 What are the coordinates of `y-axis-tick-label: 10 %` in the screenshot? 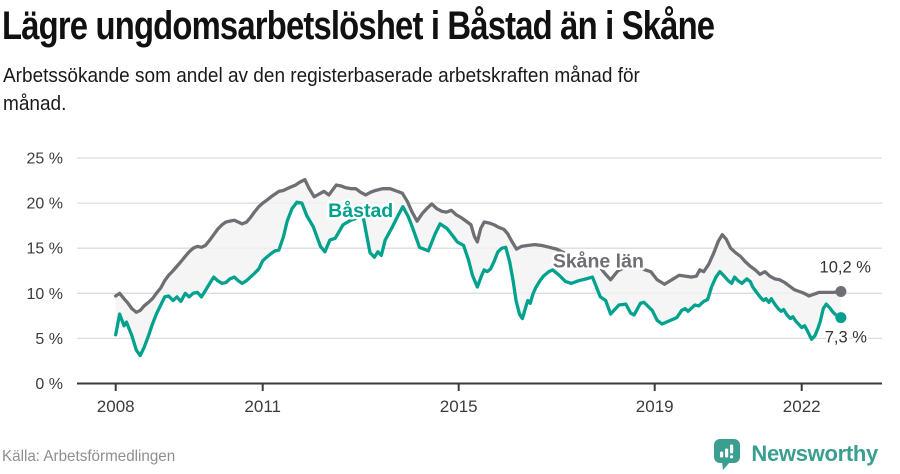 It's located at (45, 294).